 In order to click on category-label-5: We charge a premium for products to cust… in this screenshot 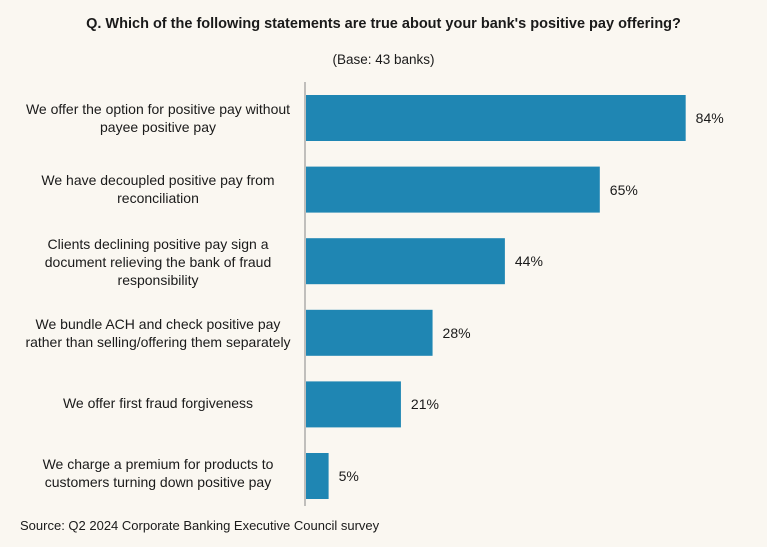, I will do `click(158, 473)`.